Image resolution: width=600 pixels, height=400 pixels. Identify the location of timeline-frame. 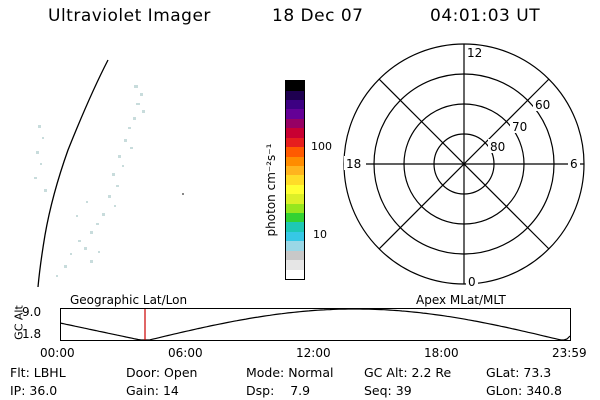
(315, 324).